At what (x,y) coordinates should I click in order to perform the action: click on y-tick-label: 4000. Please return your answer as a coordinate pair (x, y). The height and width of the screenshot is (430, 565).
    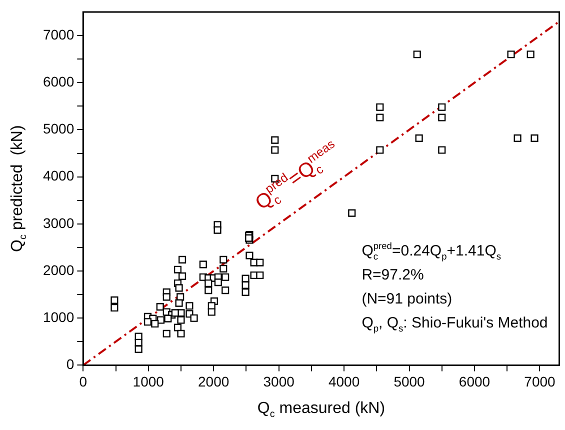
    Looking at the image, I should click on (58, 176).